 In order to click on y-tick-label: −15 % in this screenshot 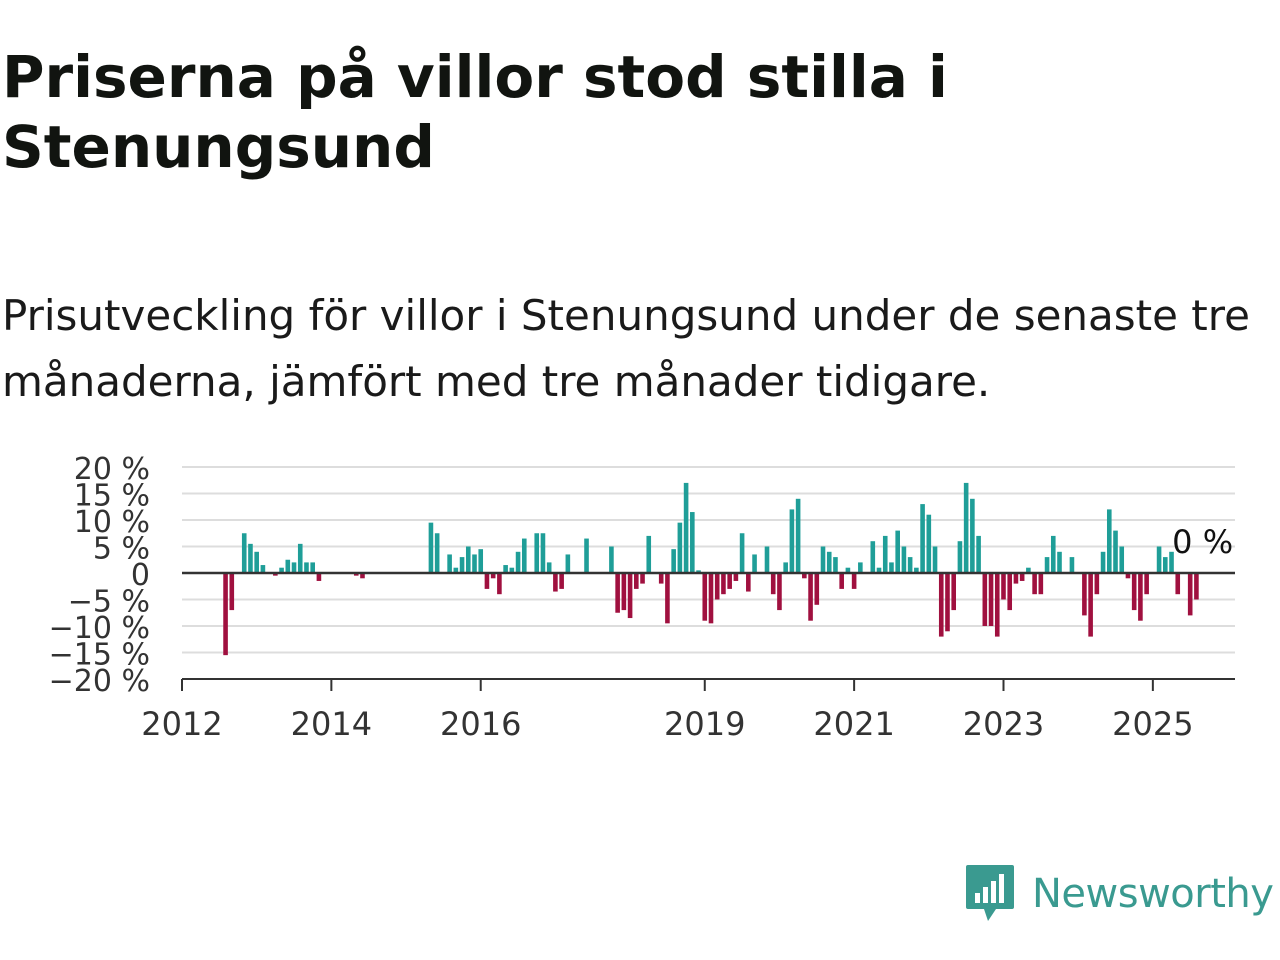, I will do `click(99, 655)`.